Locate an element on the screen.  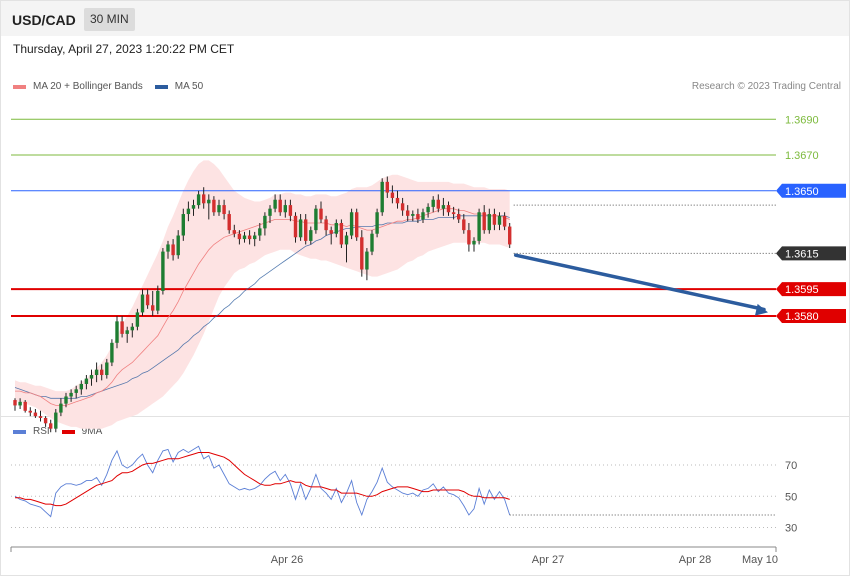
level-tag-1.3650 is located at coordinates (811, 190).